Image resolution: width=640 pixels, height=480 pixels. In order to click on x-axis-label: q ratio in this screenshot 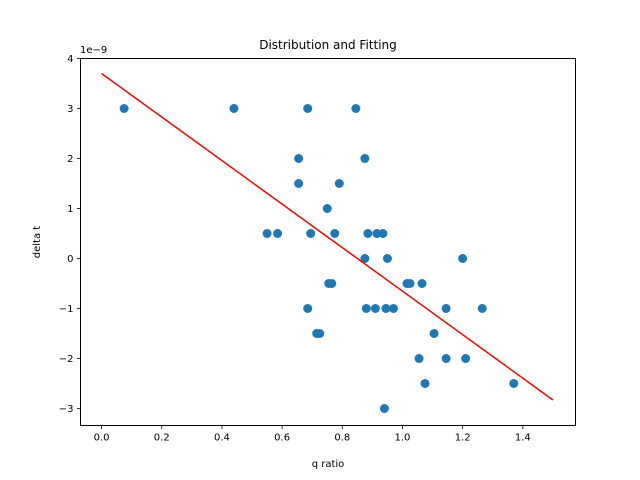, I will do `click(328, 464)`.